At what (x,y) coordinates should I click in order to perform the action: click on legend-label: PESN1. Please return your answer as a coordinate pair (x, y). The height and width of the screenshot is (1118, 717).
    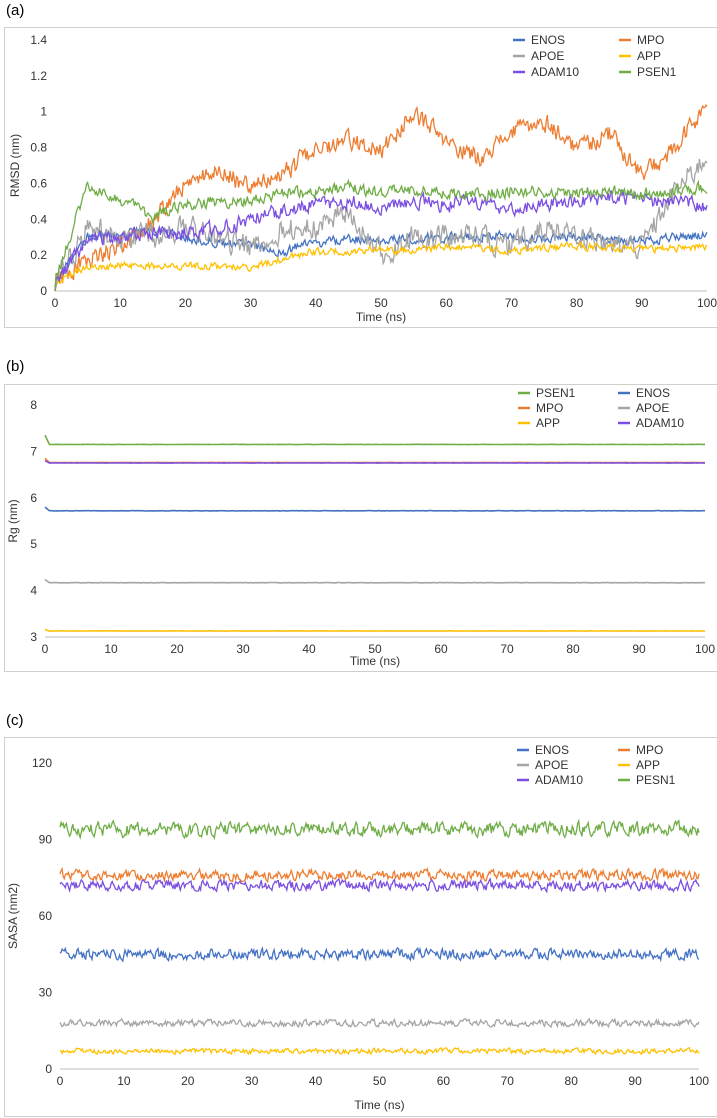
    Looking at the image, I should click on (656, 780).